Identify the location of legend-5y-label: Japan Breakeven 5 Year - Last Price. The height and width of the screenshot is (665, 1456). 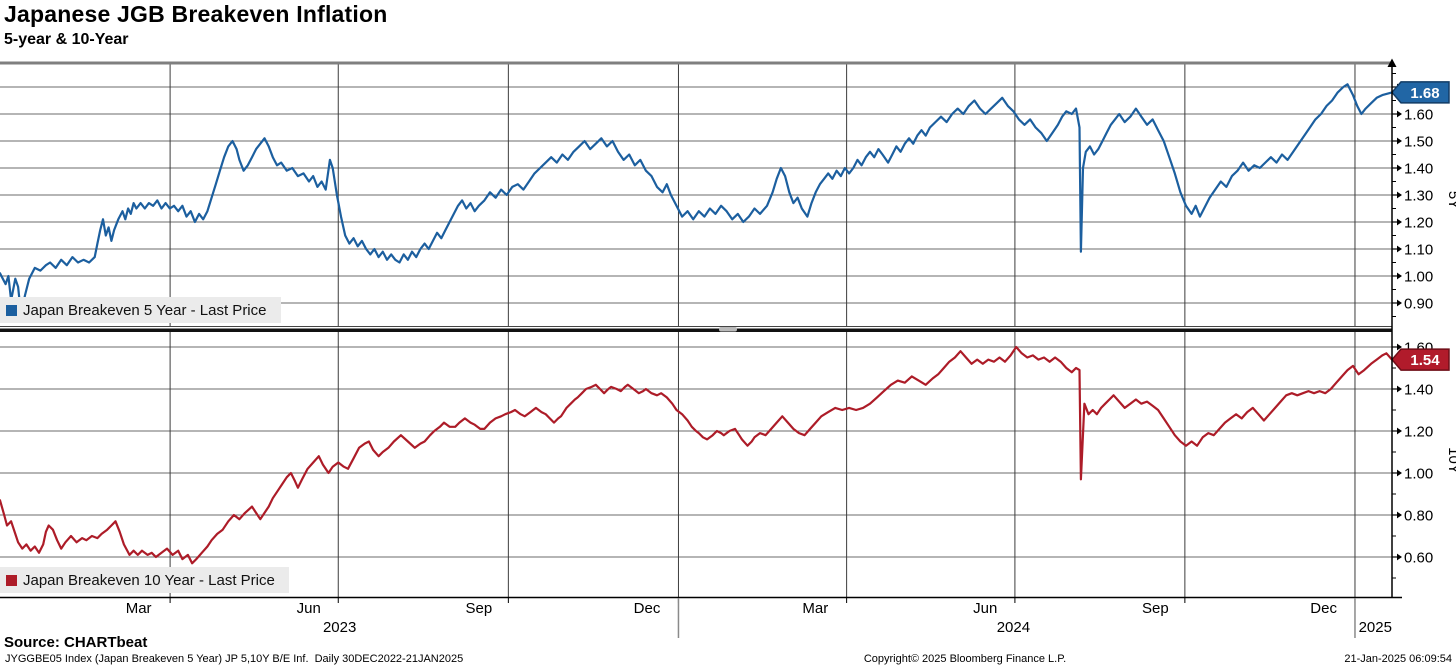
(145, 310).